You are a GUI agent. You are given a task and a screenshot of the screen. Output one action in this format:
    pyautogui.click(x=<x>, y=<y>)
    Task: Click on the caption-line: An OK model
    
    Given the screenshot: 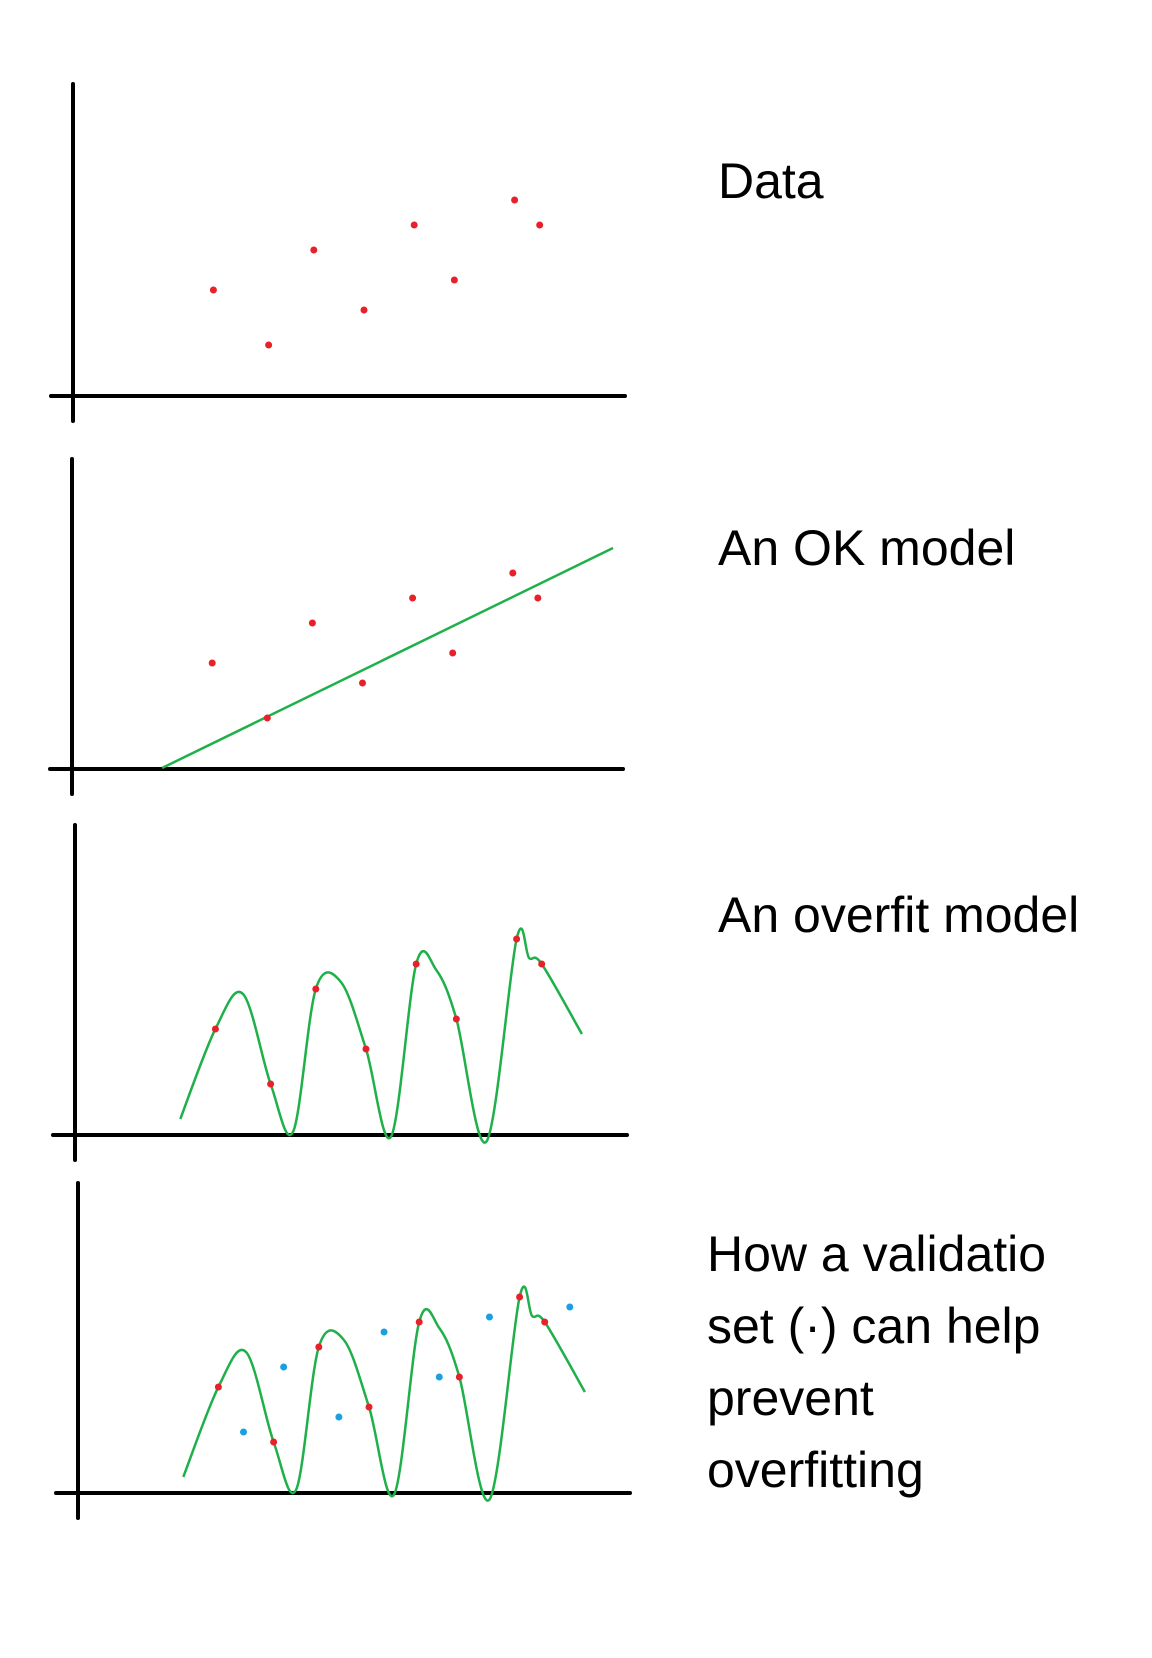 What is the action you would take?
    pyautogui.click(x=867, y=548)
    